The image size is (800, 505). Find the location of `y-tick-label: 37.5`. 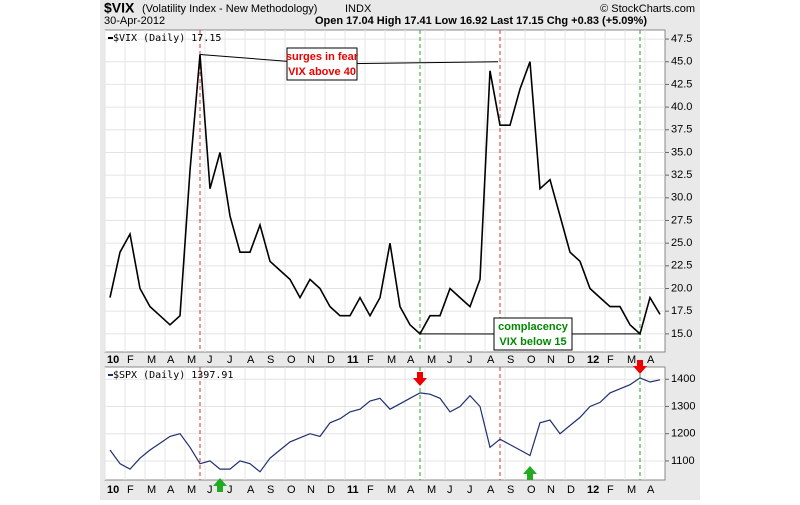

y-tick-label: 37.5 is located at coordinates (681, 130).